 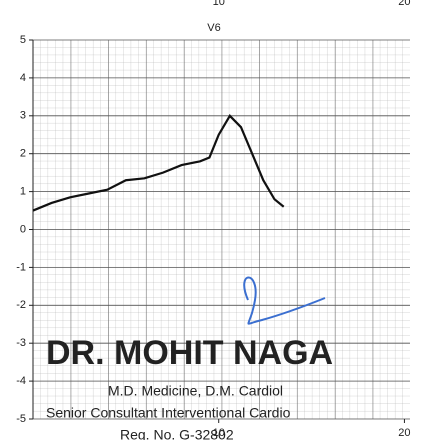 What do you see at coordinates (23, 116) in the screenshot?
I see `y-tick-label: 3` at bounding box center [23, 116].